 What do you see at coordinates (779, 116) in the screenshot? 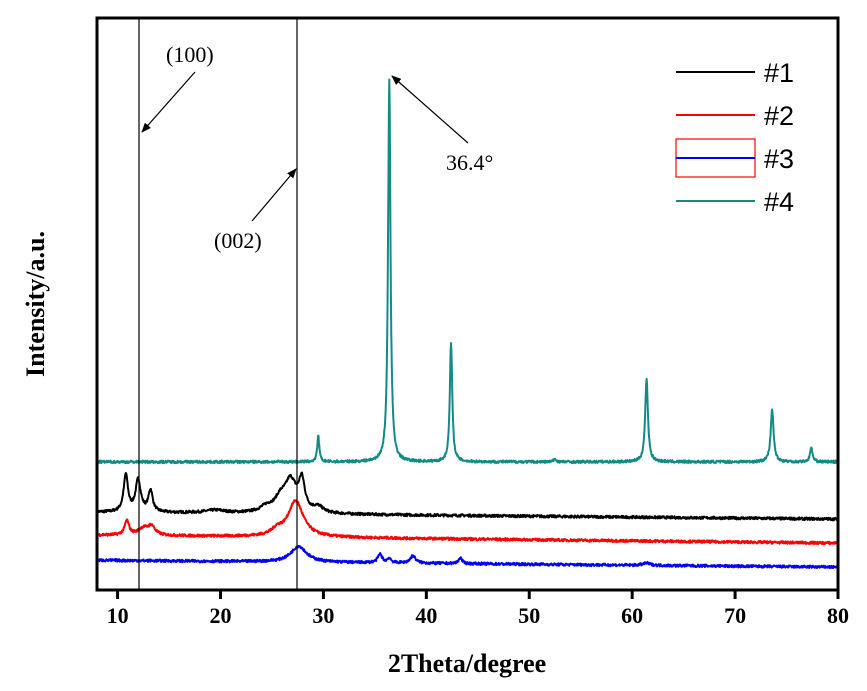
I see `legend-label-2: #2` at bounding box center [779, 116].